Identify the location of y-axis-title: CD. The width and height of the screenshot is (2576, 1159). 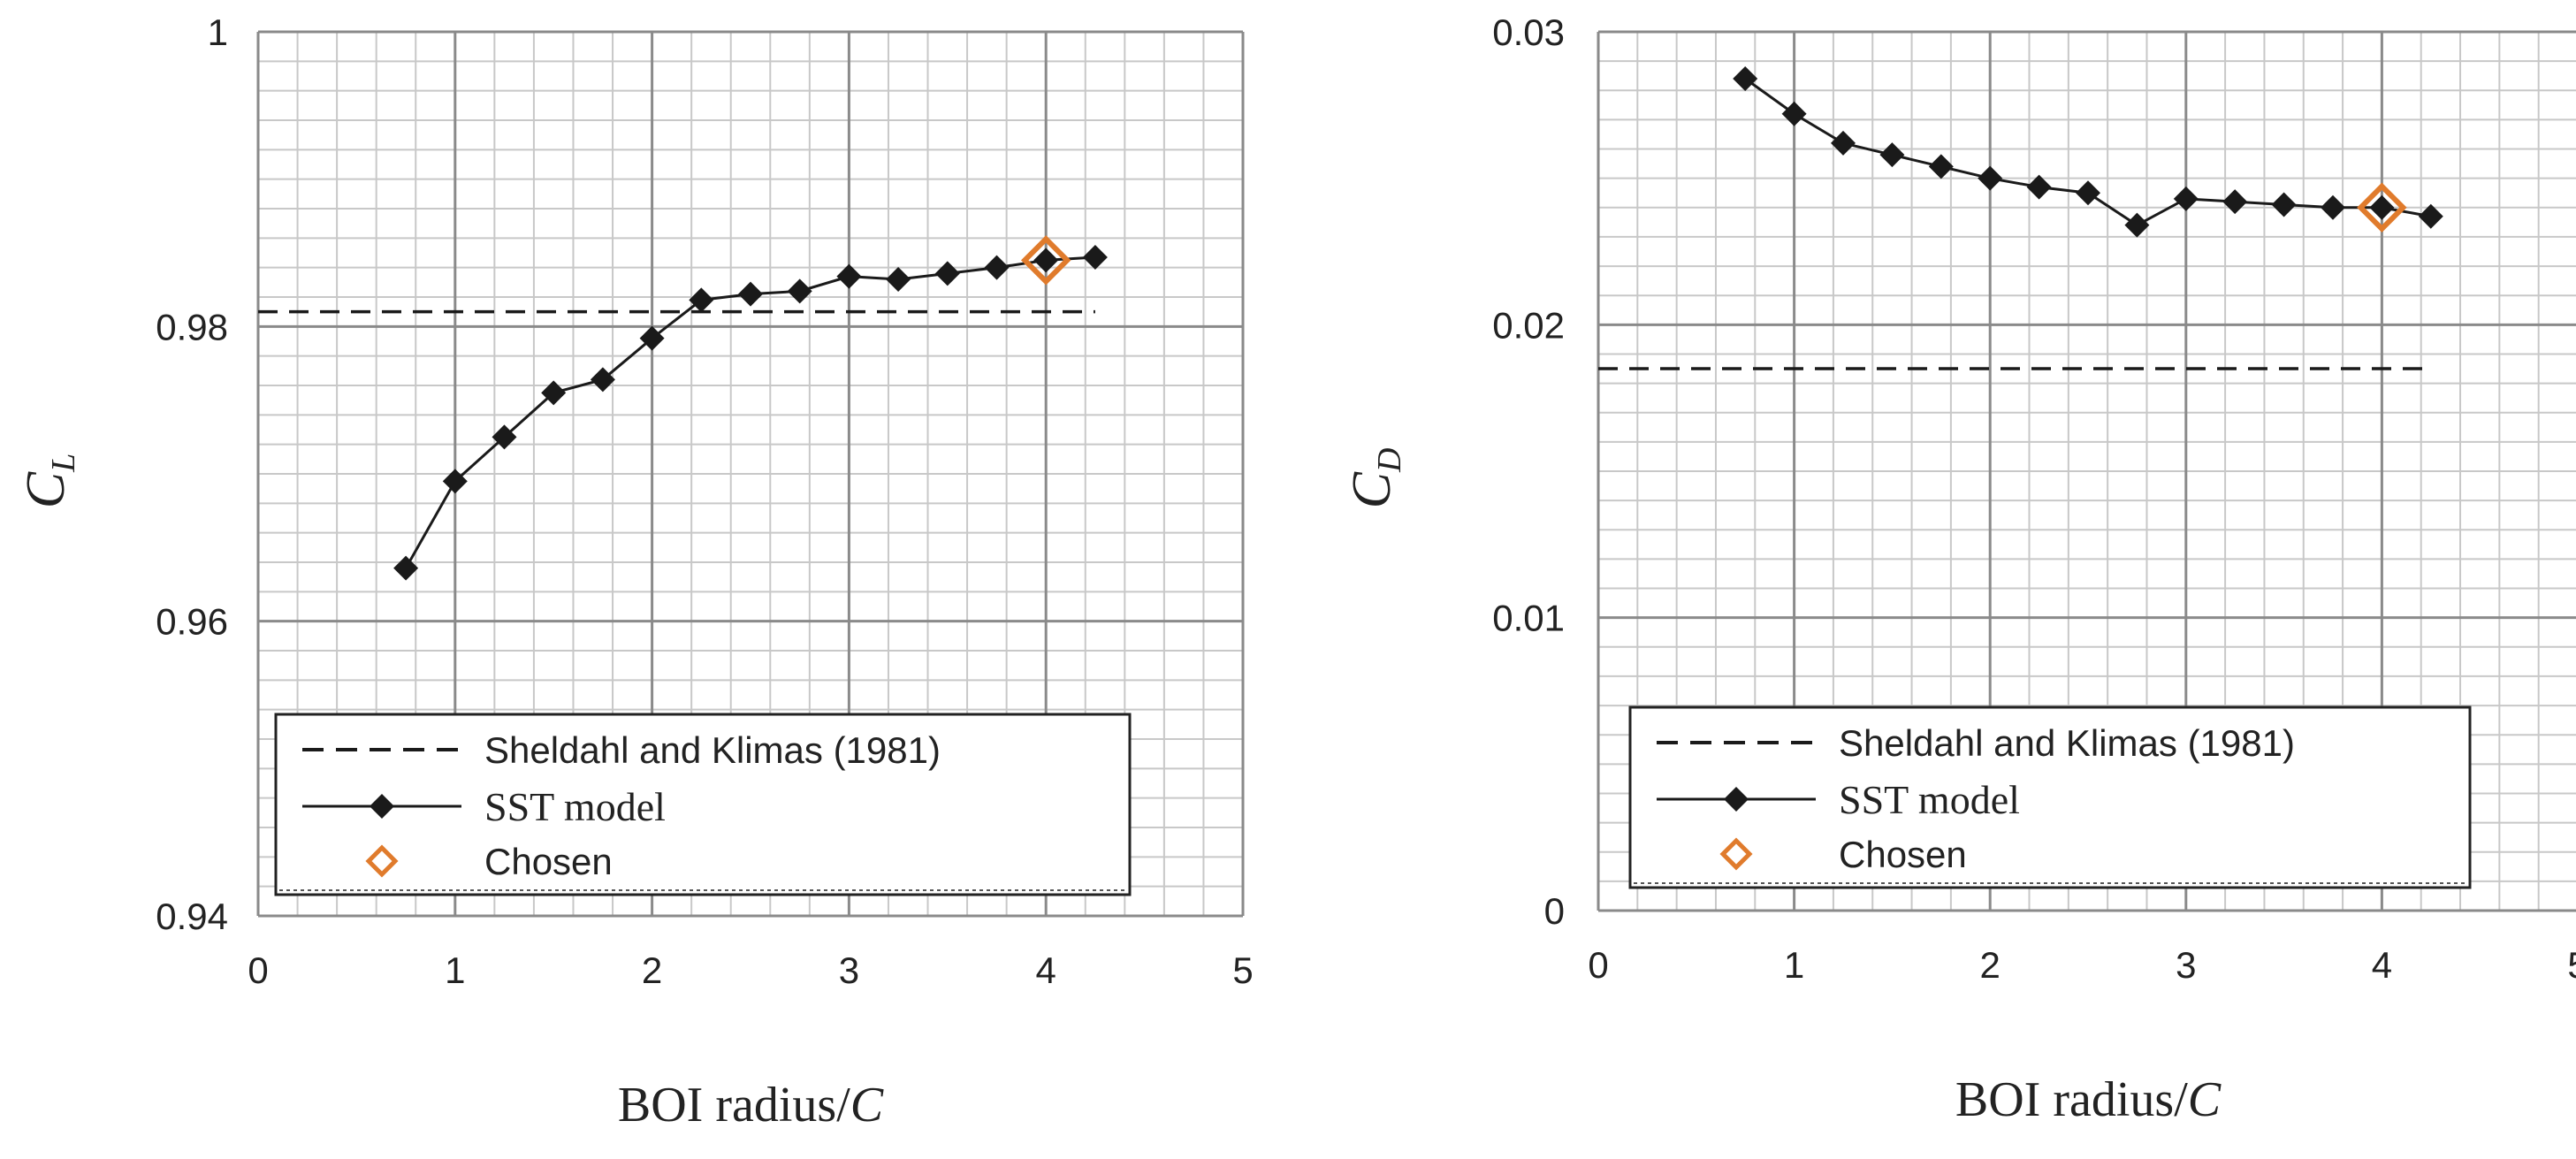
(1375, 478).